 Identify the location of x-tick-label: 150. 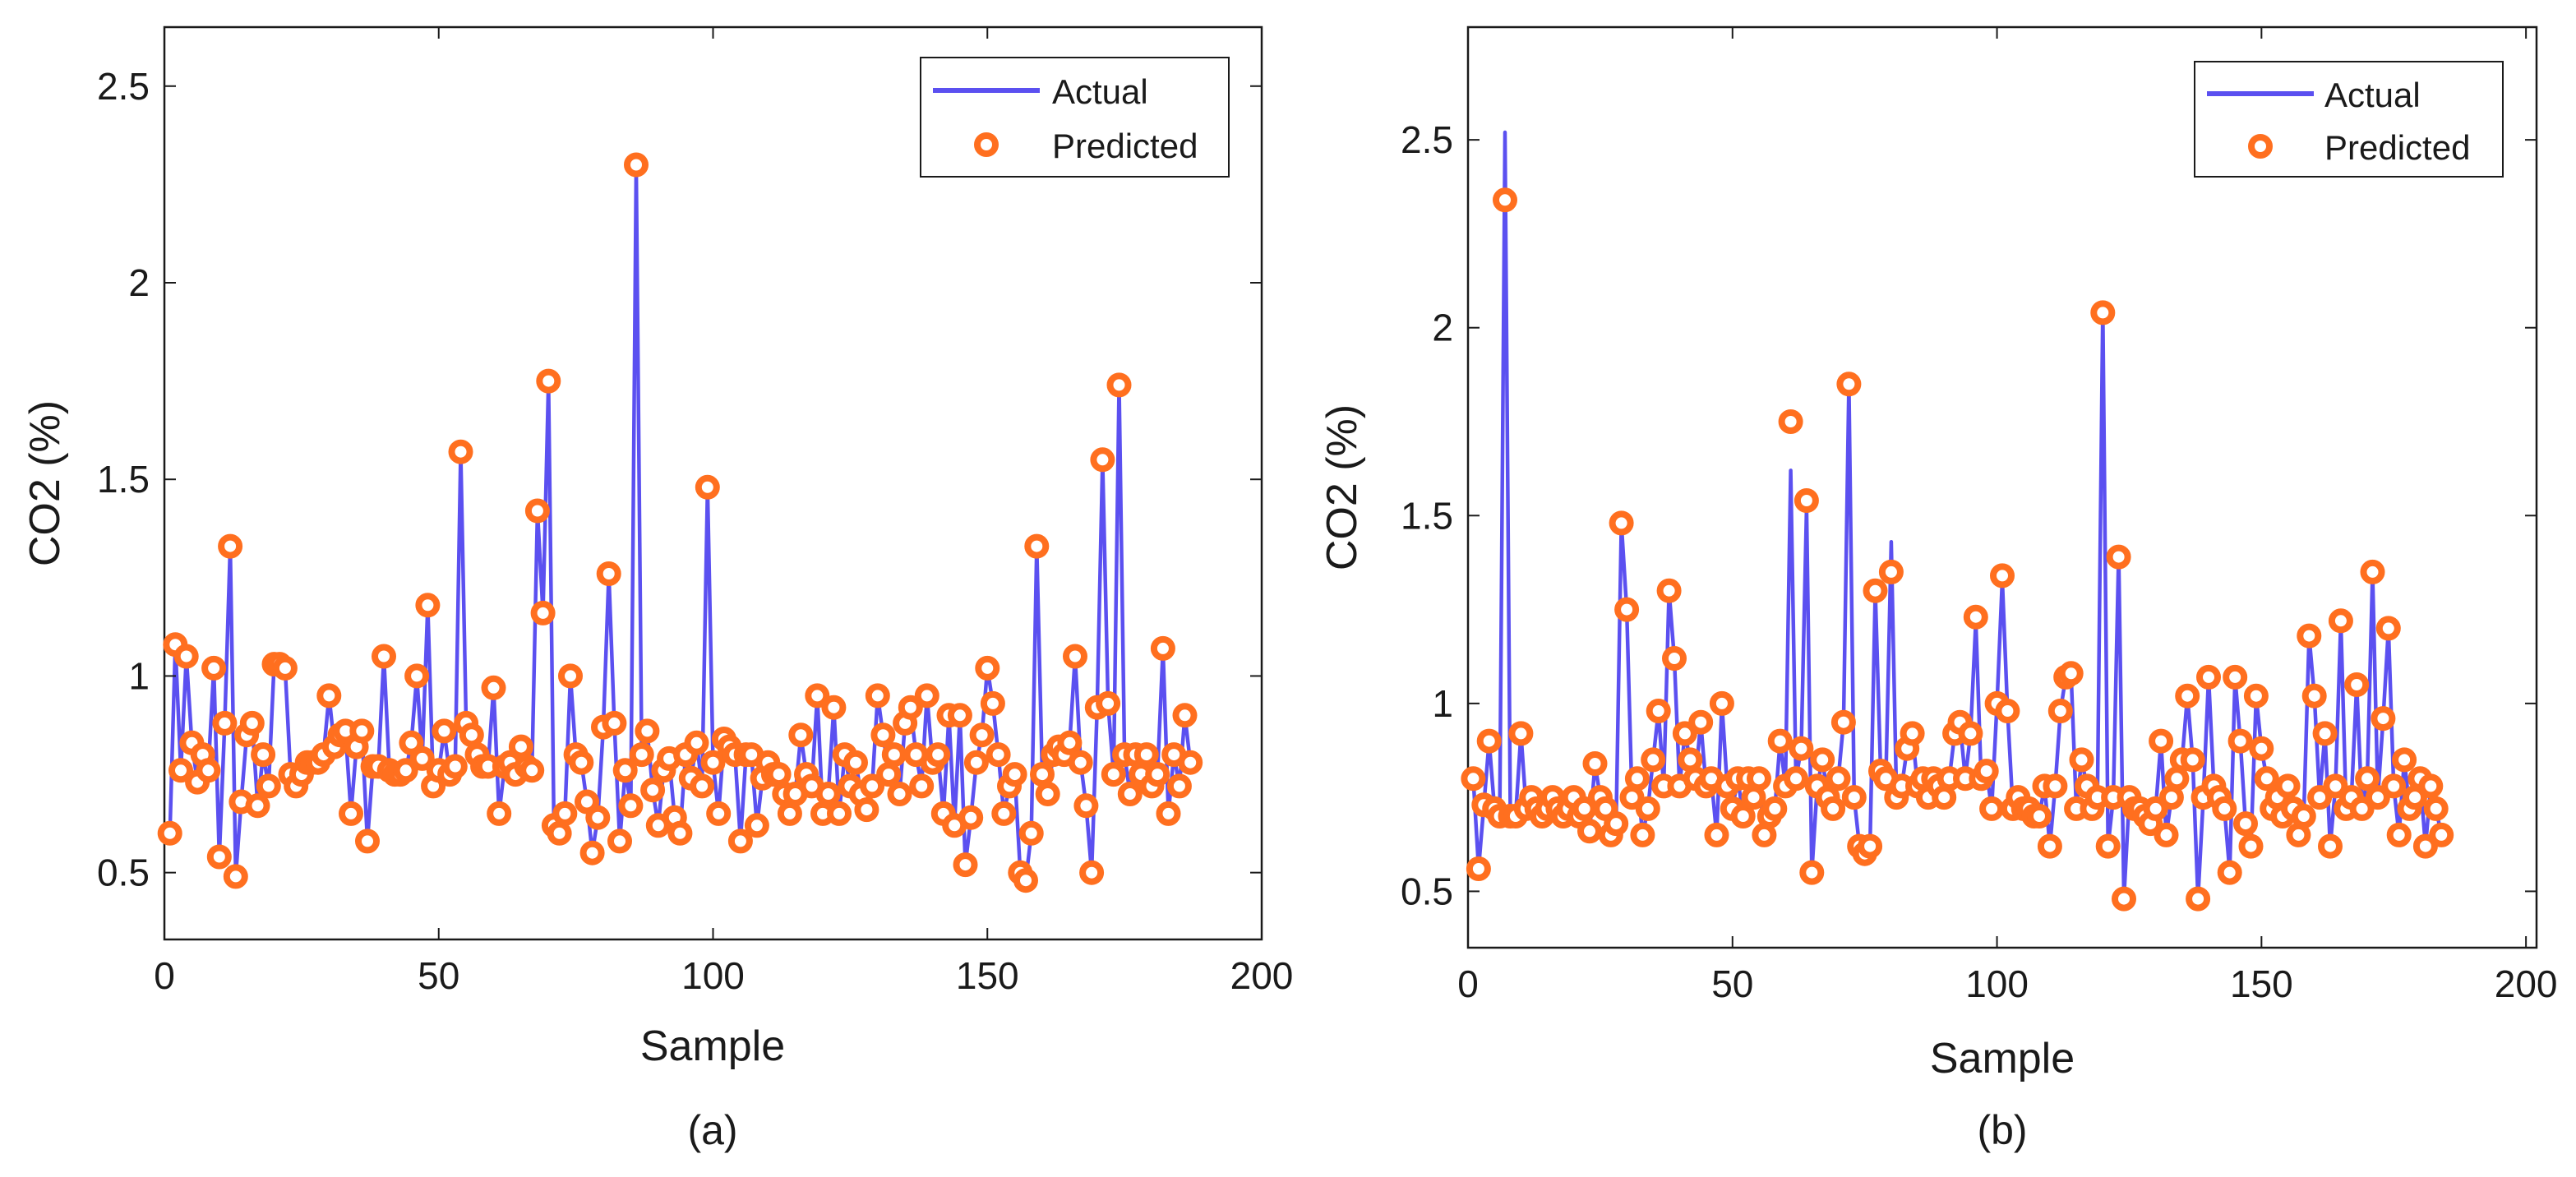
(2261, 983).